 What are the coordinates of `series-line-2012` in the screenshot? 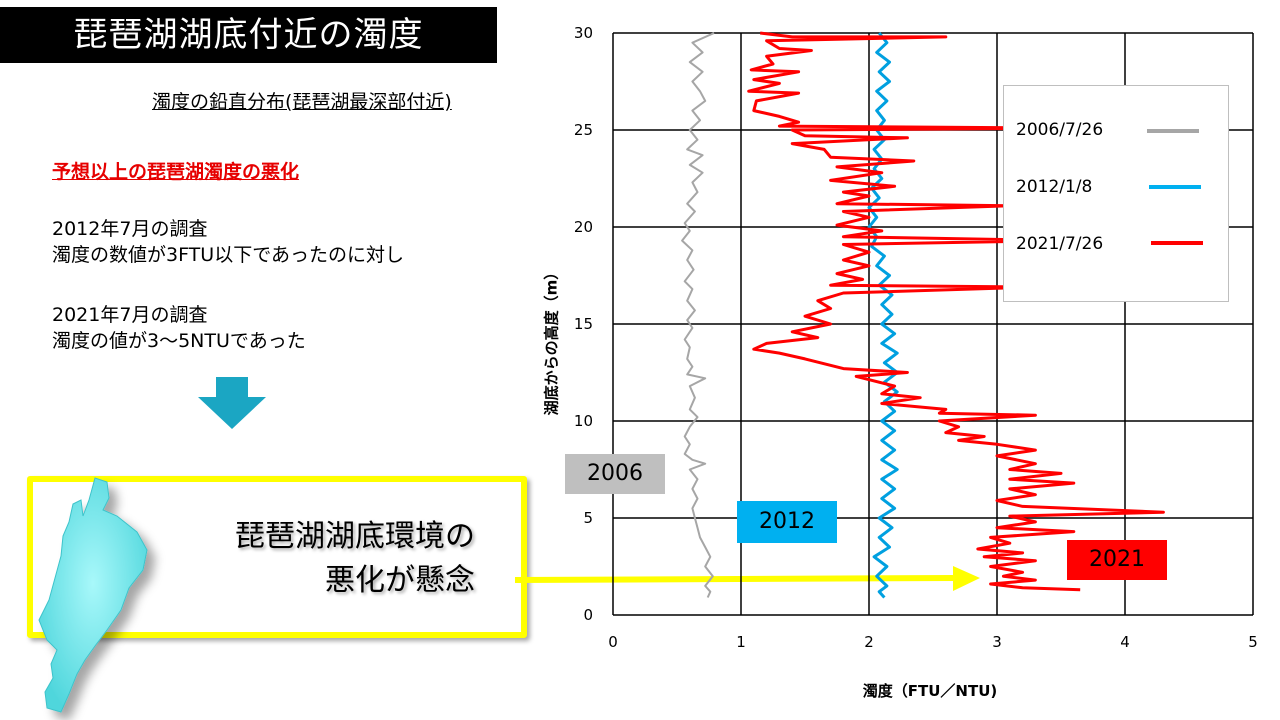 It's located at (883, 315).